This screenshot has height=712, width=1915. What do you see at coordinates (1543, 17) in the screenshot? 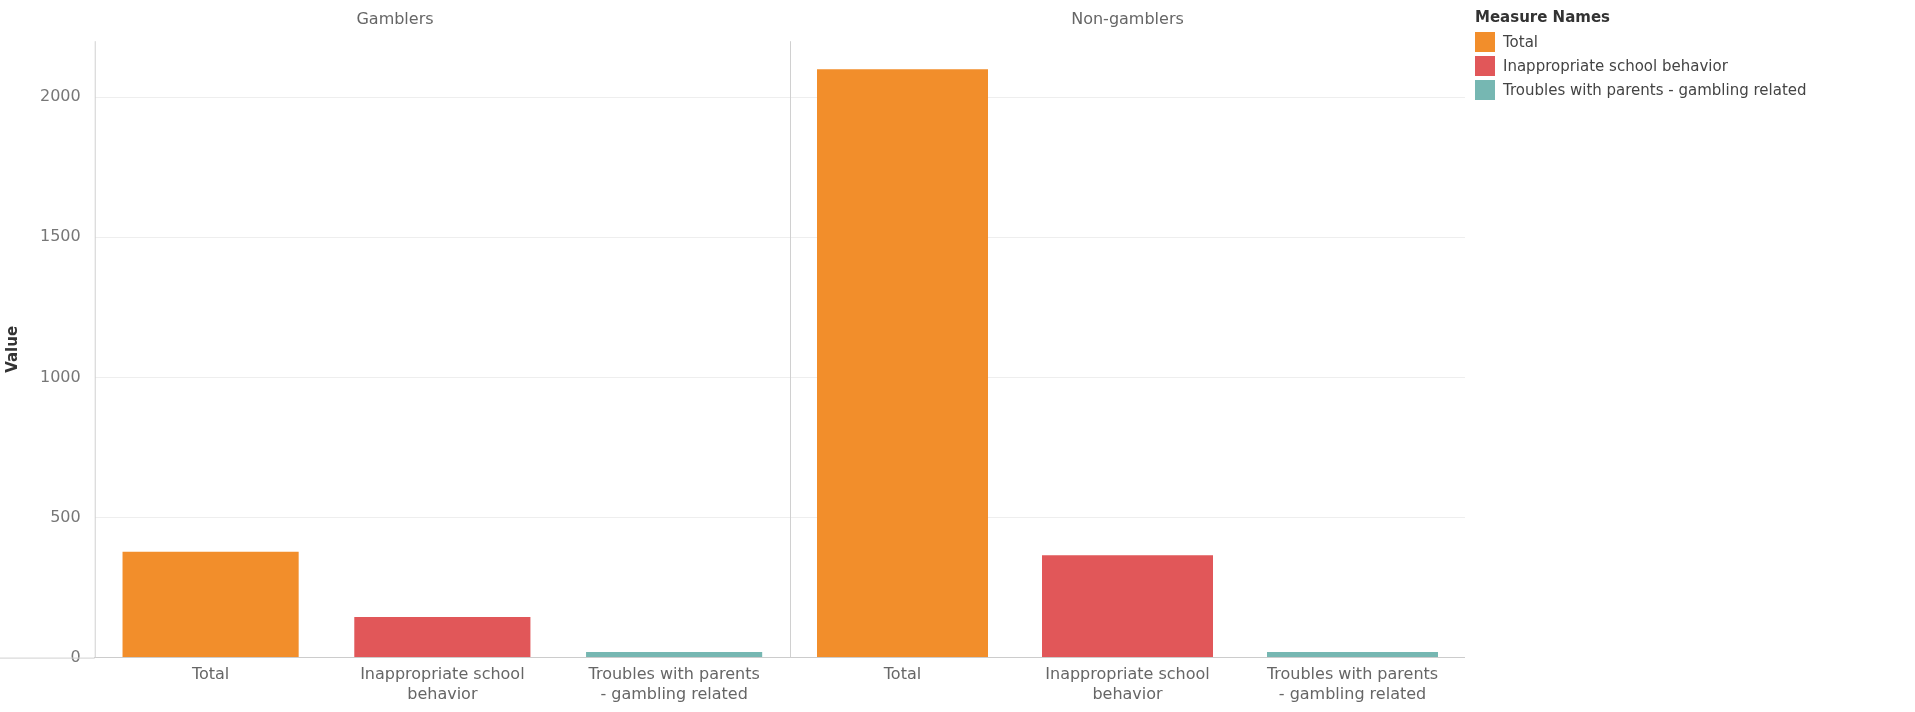
I see `legend-title: Measure Names` at bounding box center [1543, 17].